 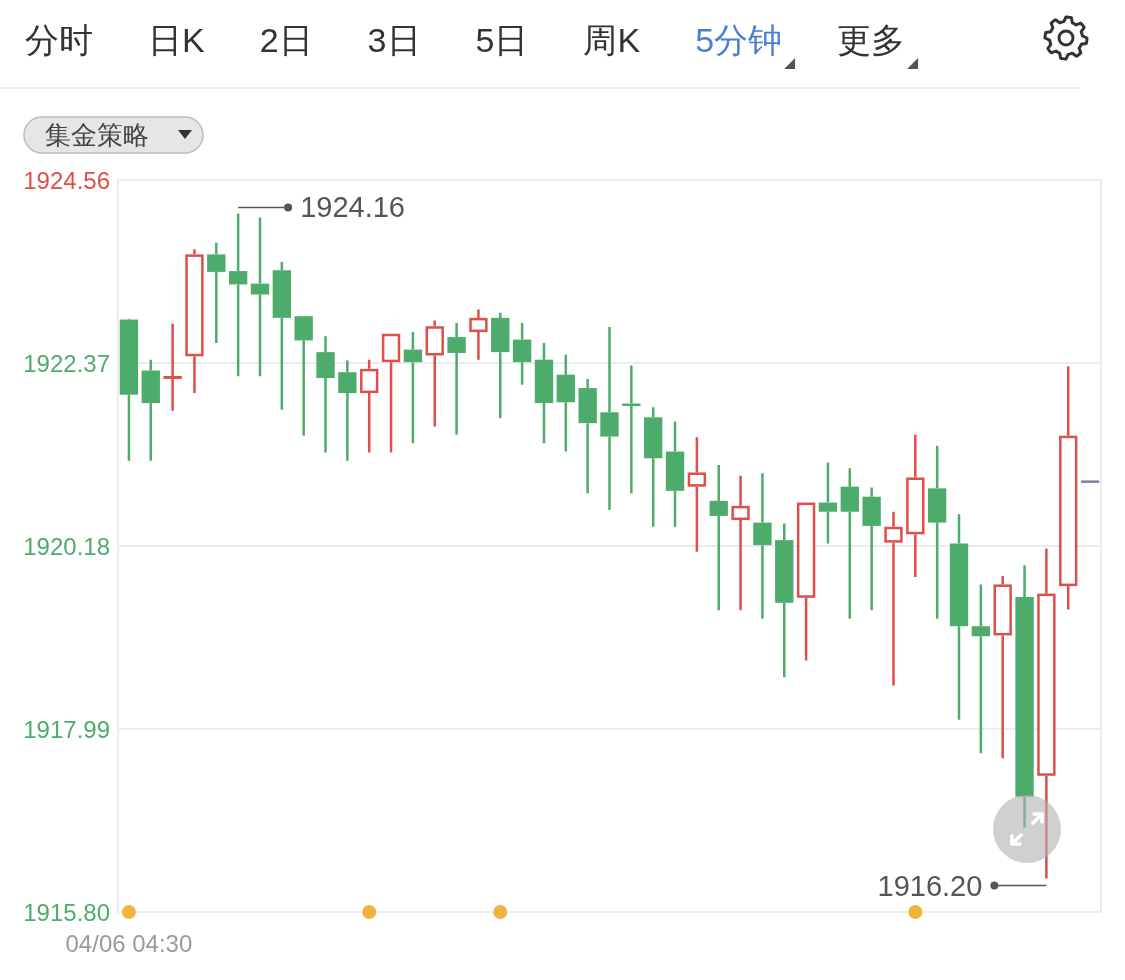 What do you see at coordinates (66, 729) in the screenshot?
I see `y-tick-label: 1917.99` at bounding box center [66, 729].